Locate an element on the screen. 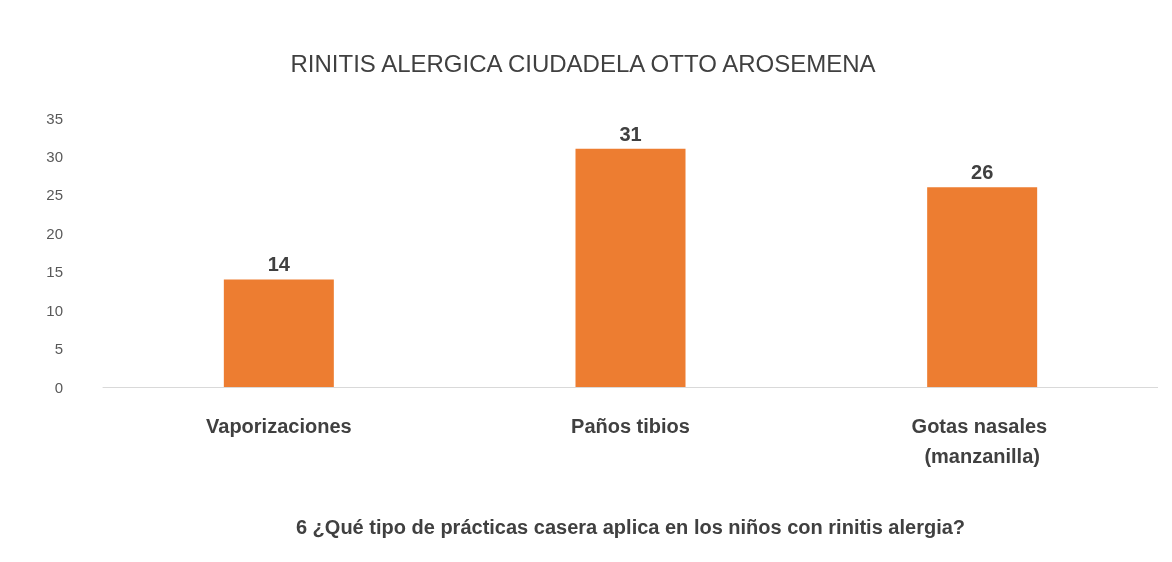 This screenshot has height=562, width=1172. data-label: 14 is located at coordinates (279, 264).